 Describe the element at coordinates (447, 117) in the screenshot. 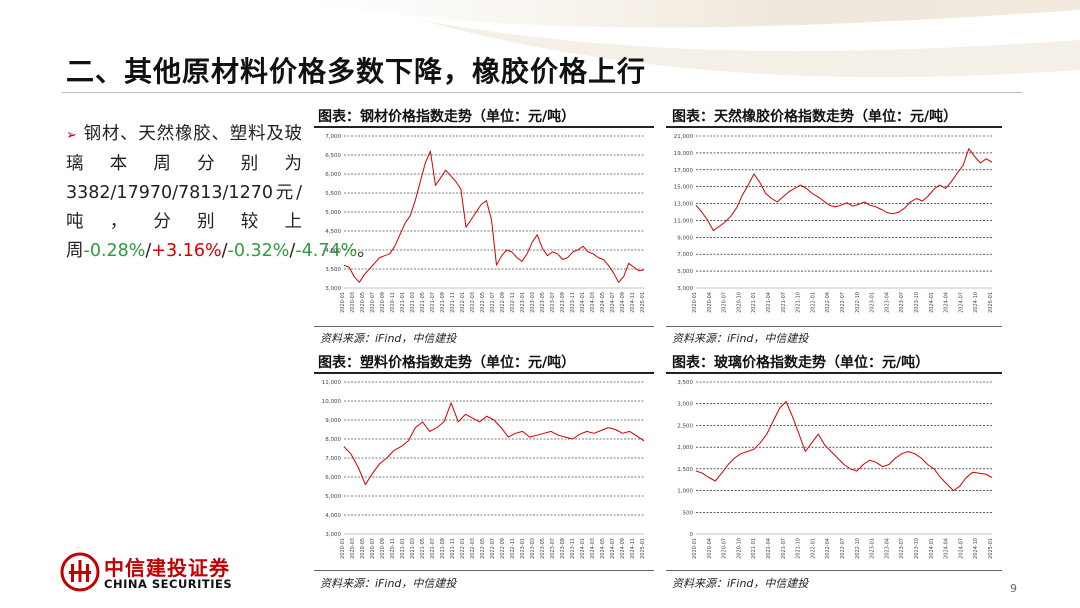

I see `chart-title-steel: 图表：钢材价格指数走势（单位：元/吨）` at that location.